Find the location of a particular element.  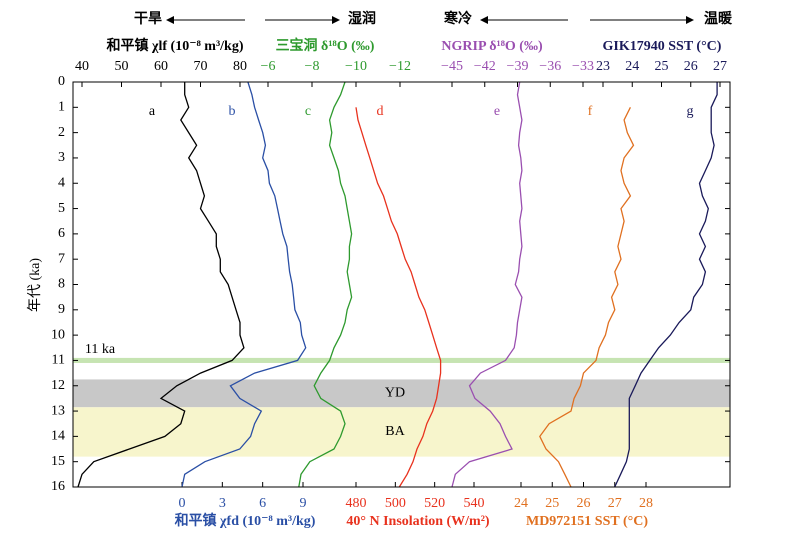

y-tick-label: 3 is located at coordinates (61, 157).